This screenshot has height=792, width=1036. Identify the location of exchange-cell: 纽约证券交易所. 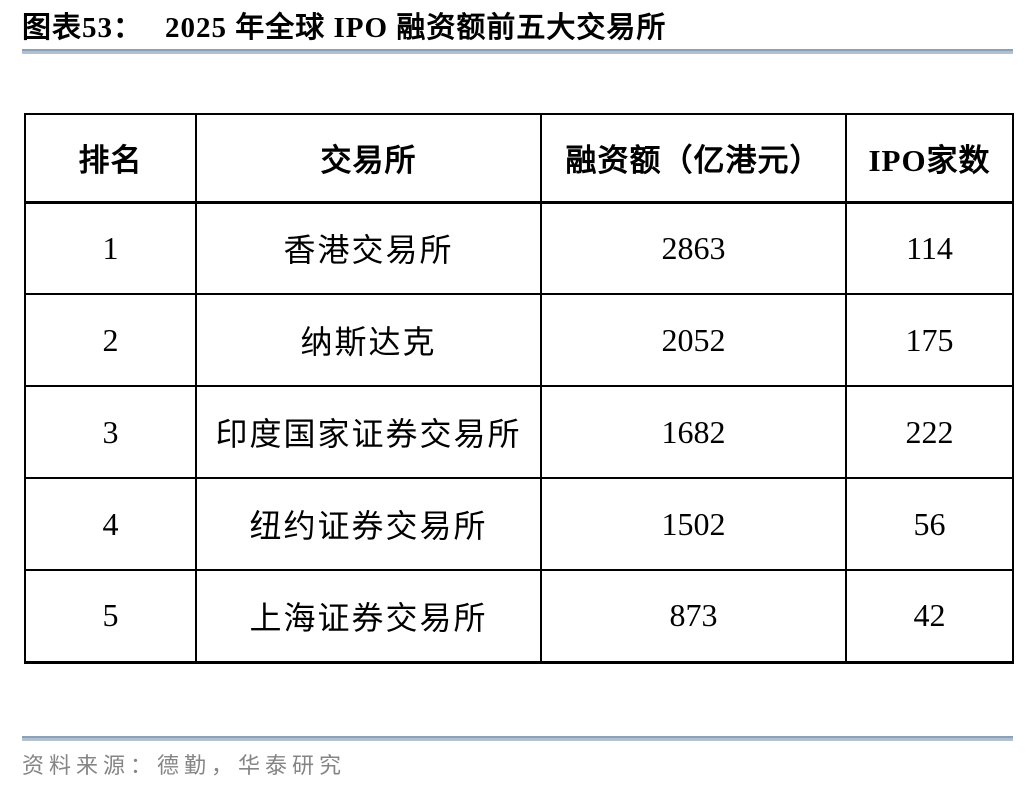
(368, 524).